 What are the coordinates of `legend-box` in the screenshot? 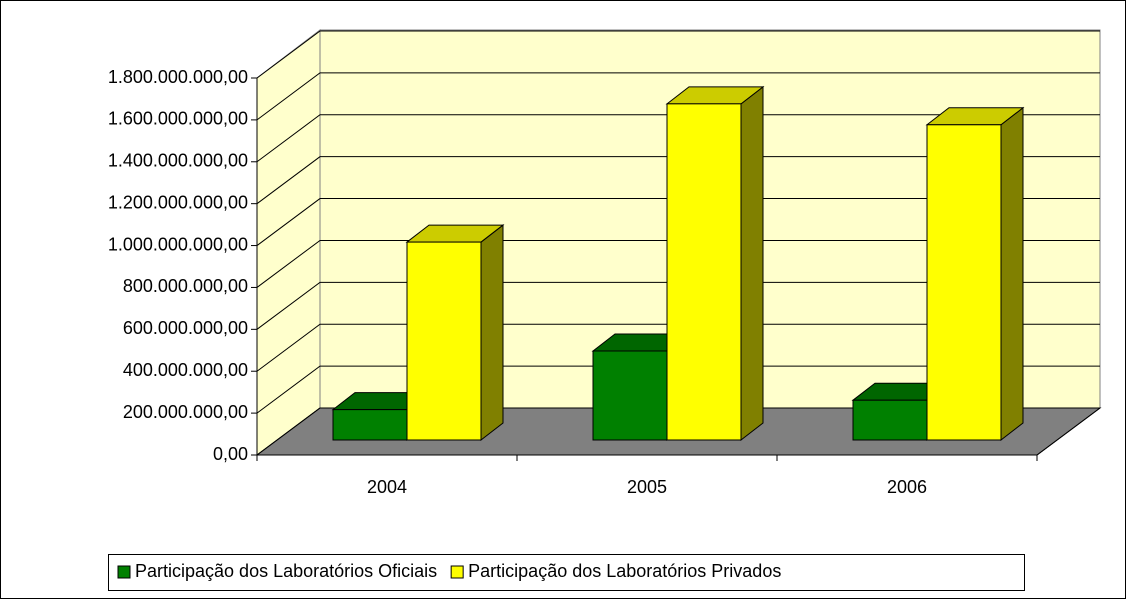 It's located at (566, 572).